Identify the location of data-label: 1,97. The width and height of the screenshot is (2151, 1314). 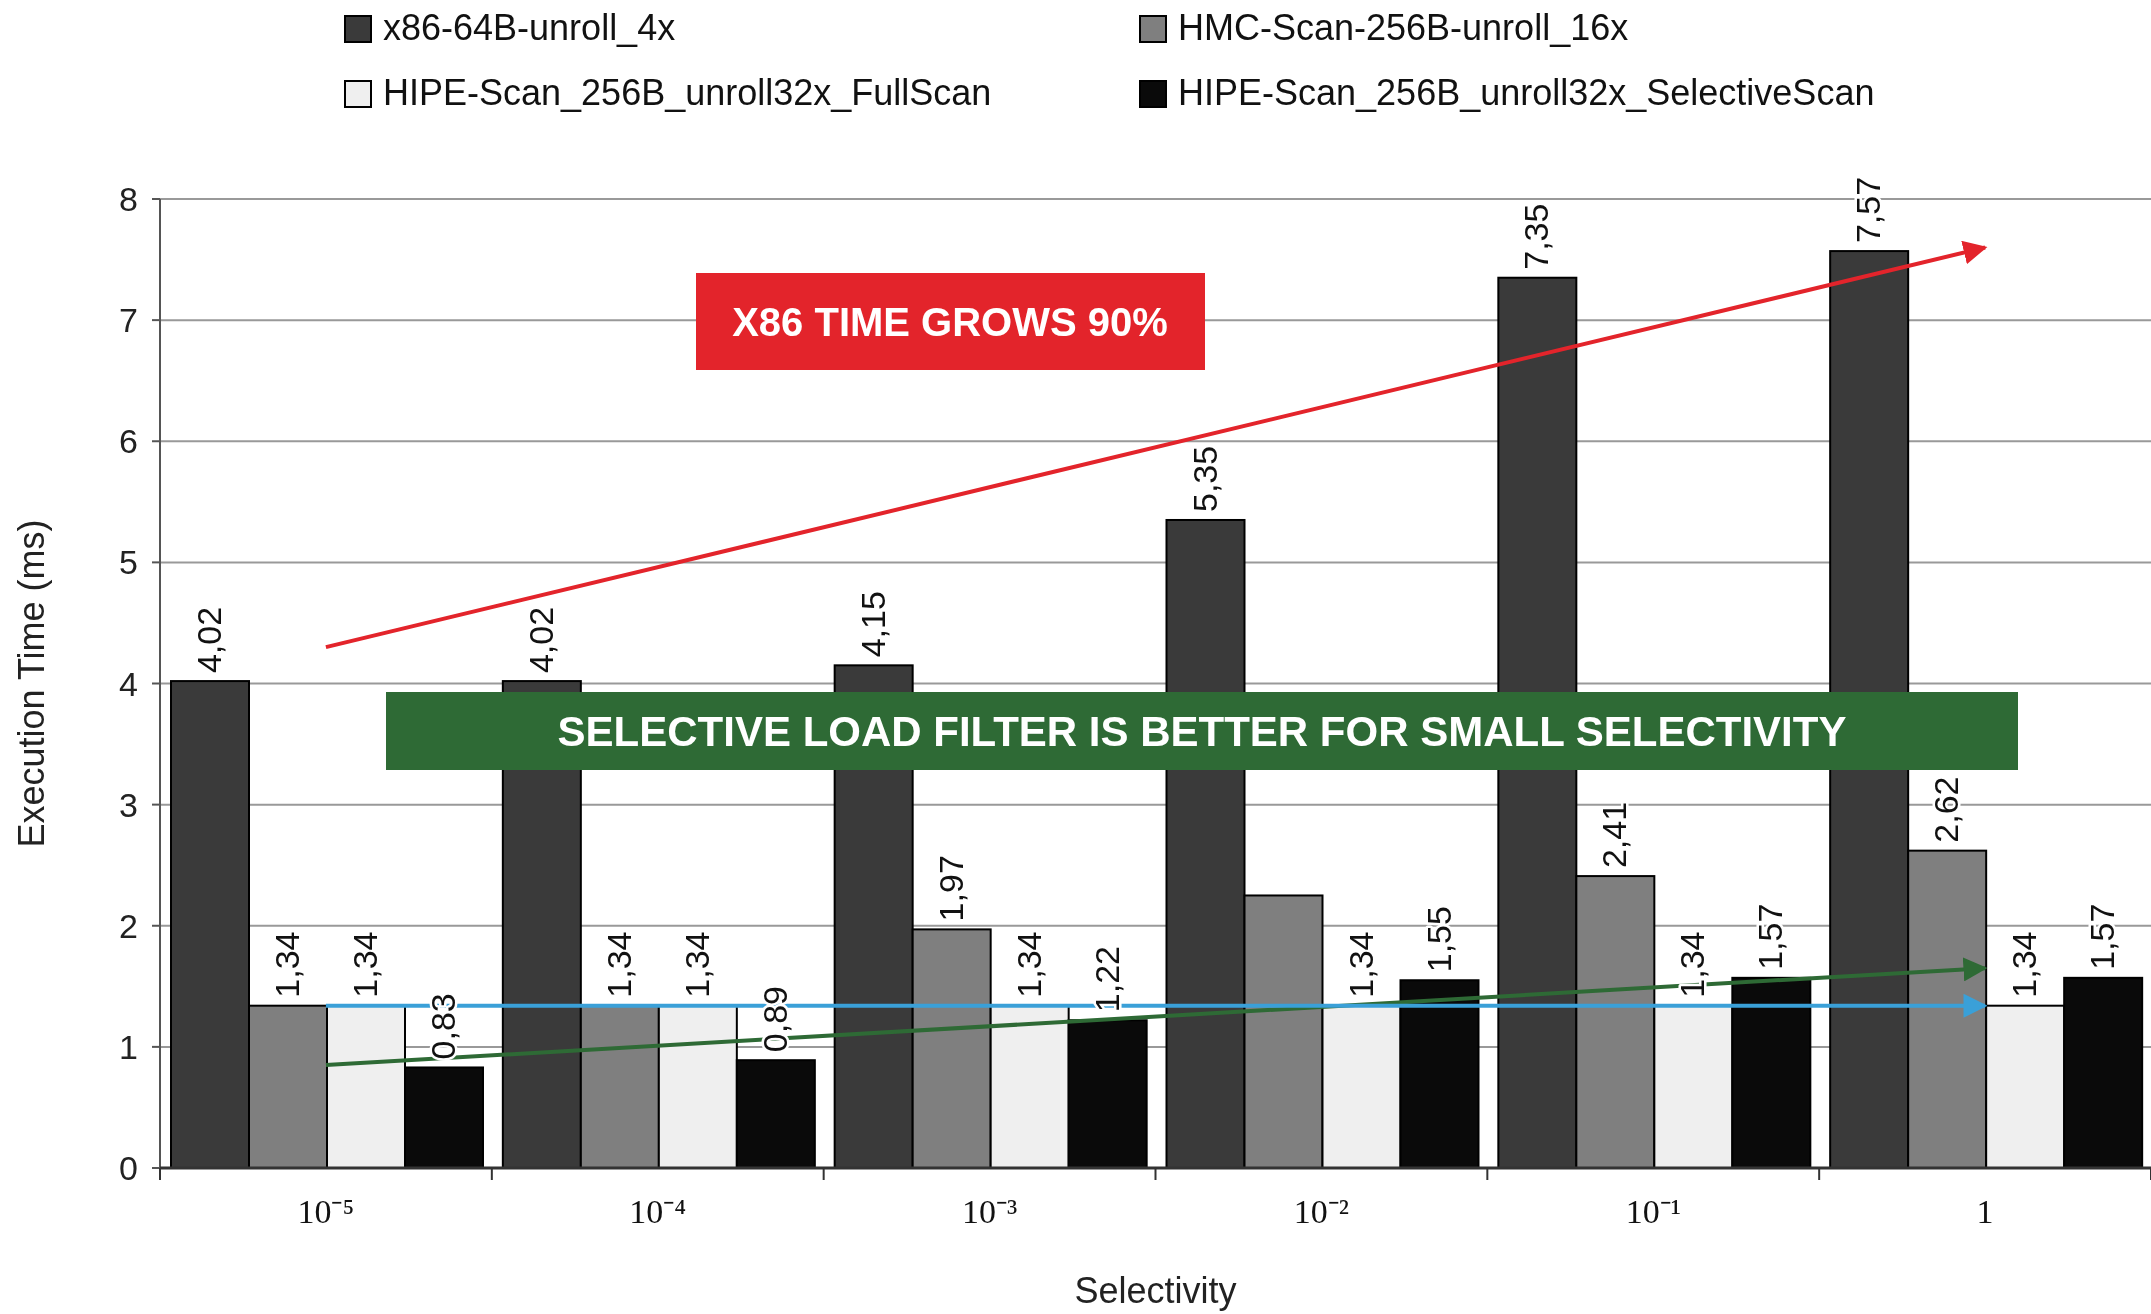
(950, 888).